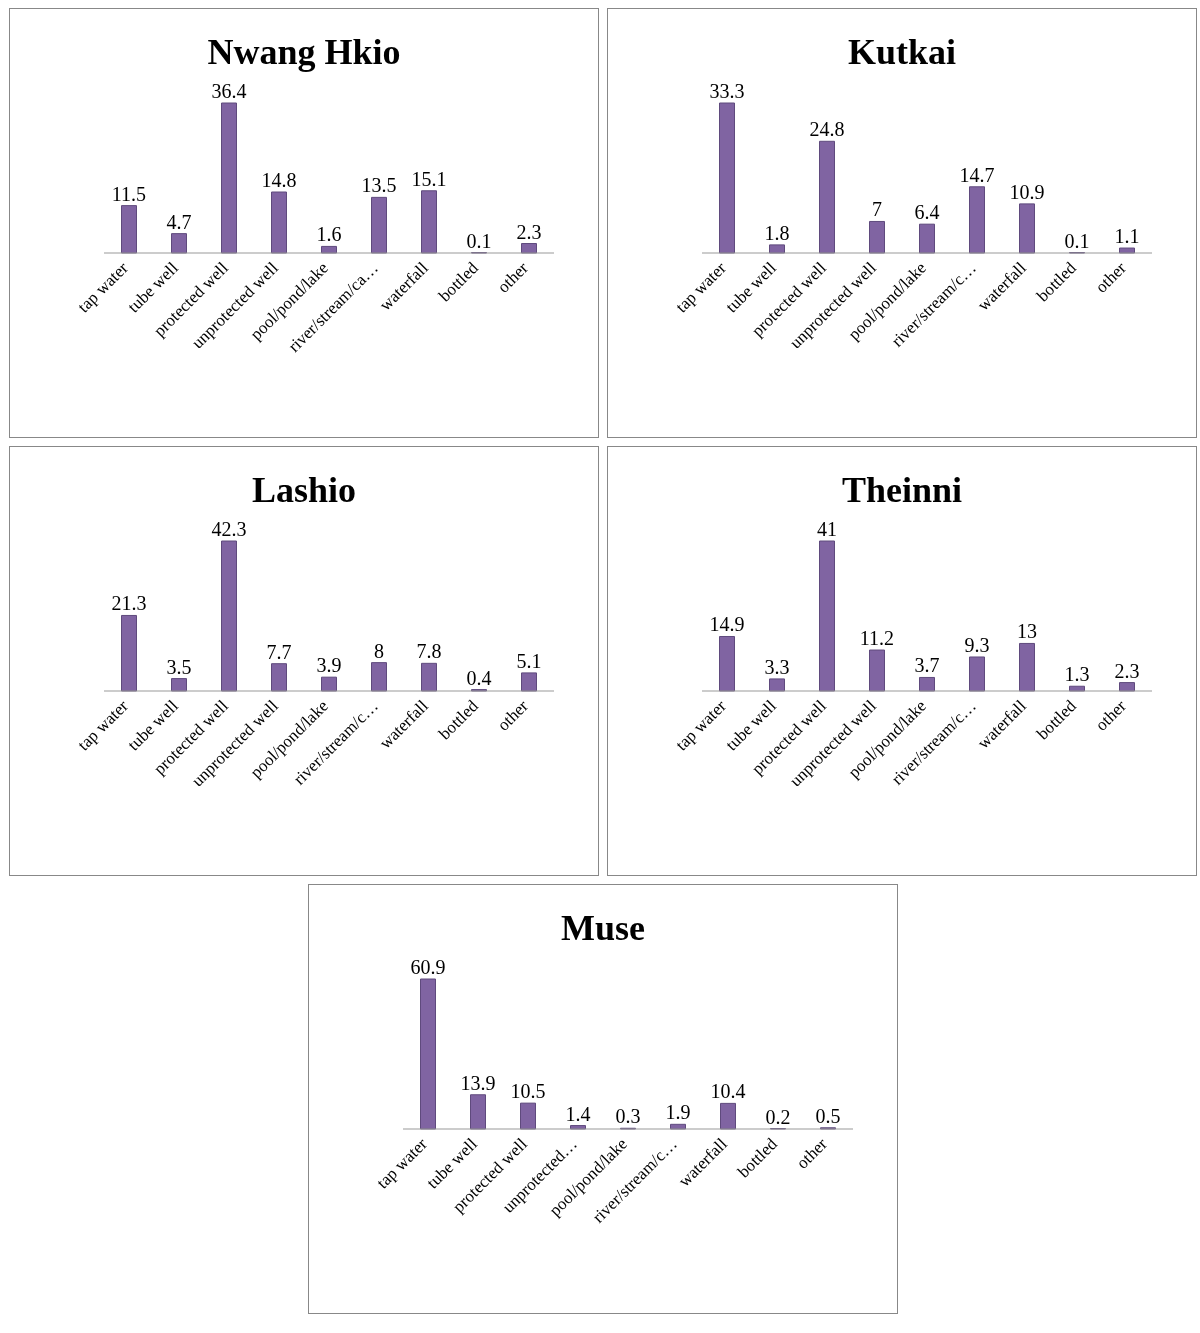 The image size is (1200, 1333). Describe the element at coordinates (927, 665) in the screenshot. I see `data-label: 3.7` at that location.